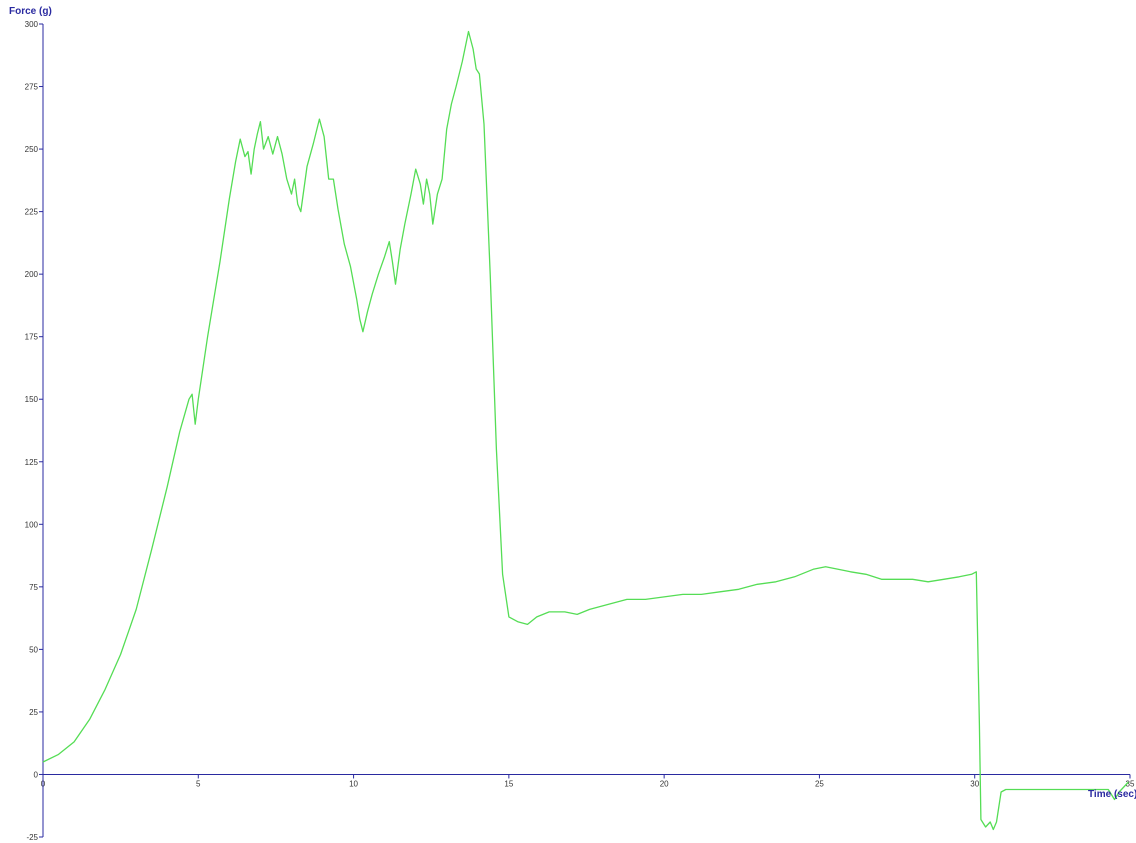 The width and height of the screenshot is (1136, 843). What do you see at coordinates (34, 431) in the screenshot?
I see `y-axis-ticks: -25 0 25 50 75 100 125 150 175 200 225 250 275 300` at bounding box center [34, 431].